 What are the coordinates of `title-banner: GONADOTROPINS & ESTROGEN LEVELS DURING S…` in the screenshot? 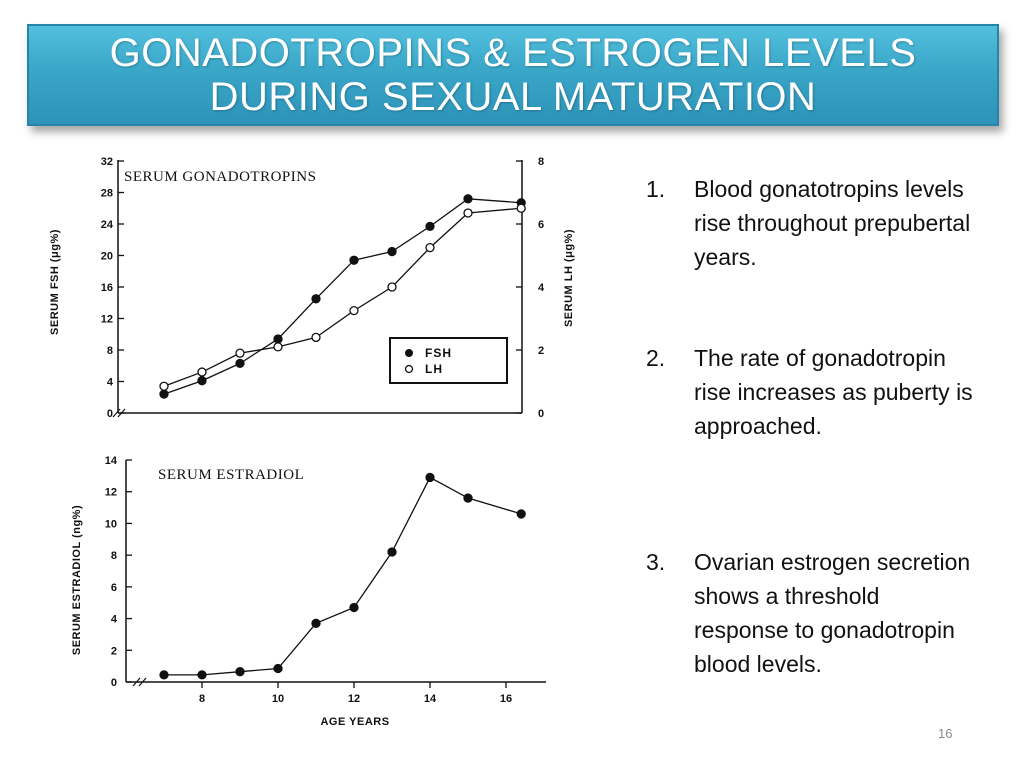 It's located at (513, 75).